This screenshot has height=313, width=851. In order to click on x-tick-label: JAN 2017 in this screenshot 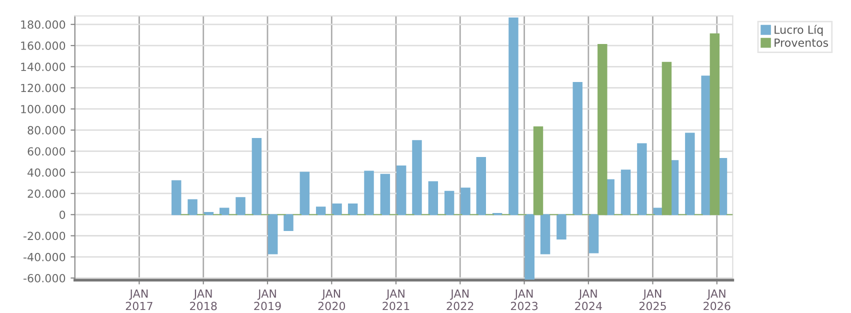, I will do `click(139, 300)`.